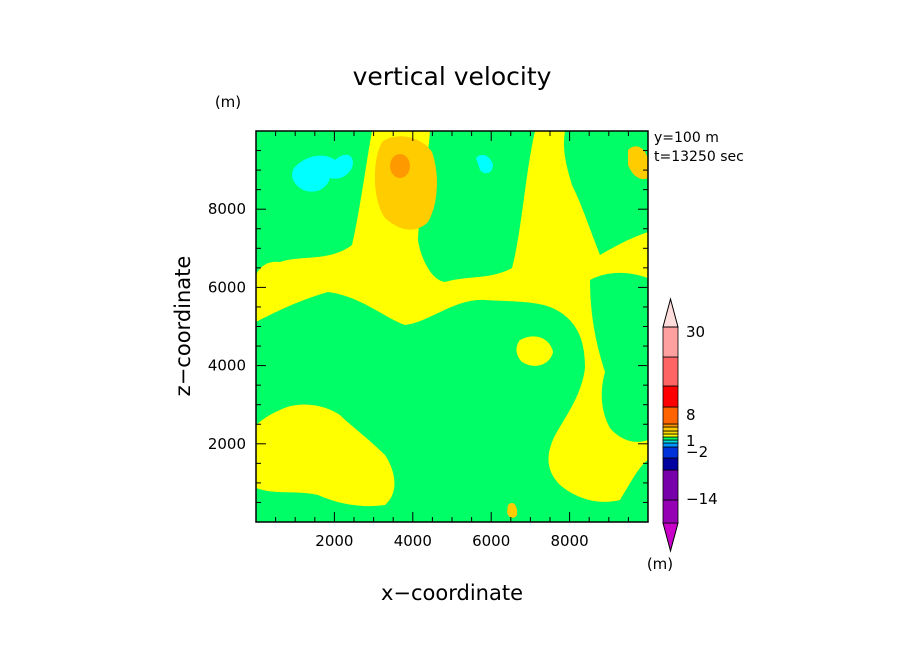  Describe the element at coordinates (227, 287) in the screenshot. I see `y-tick-label: 6000` at that location.